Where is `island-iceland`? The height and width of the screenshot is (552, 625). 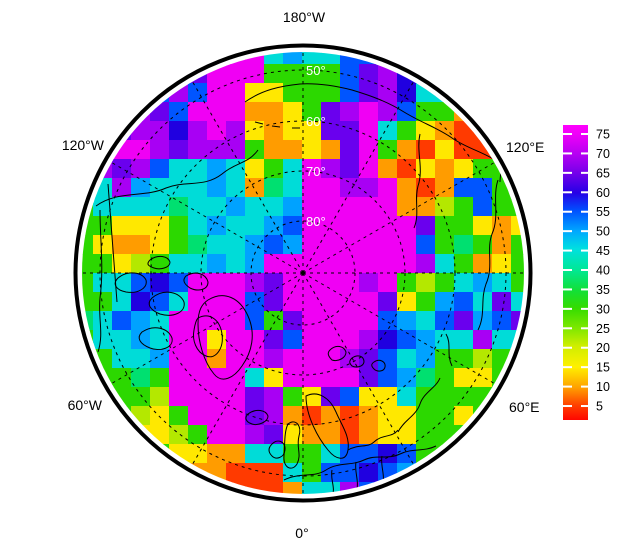
island-iceland is located at coordinates (257, 417).